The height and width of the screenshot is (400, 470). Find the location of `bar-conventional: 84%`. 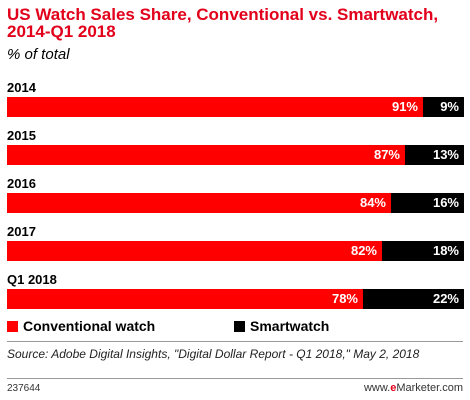

bar-conventional: 84% is located at coordinates (199, 203).